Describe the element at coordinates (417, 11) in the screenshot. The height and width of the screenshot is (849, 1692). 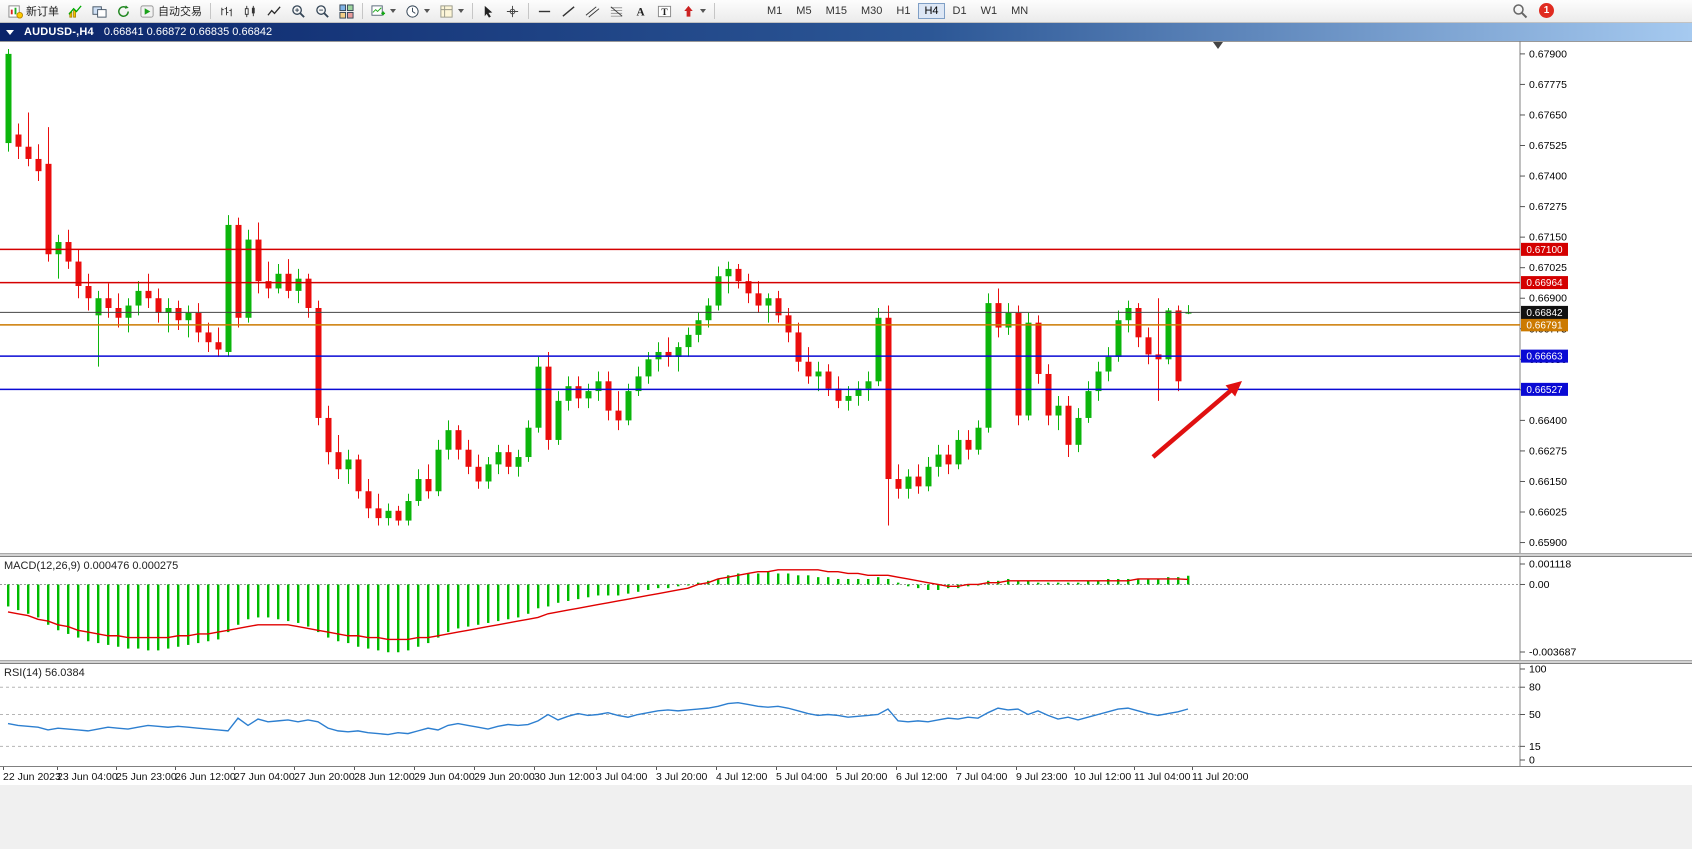
I see `periods-dropdown-button` at that location.